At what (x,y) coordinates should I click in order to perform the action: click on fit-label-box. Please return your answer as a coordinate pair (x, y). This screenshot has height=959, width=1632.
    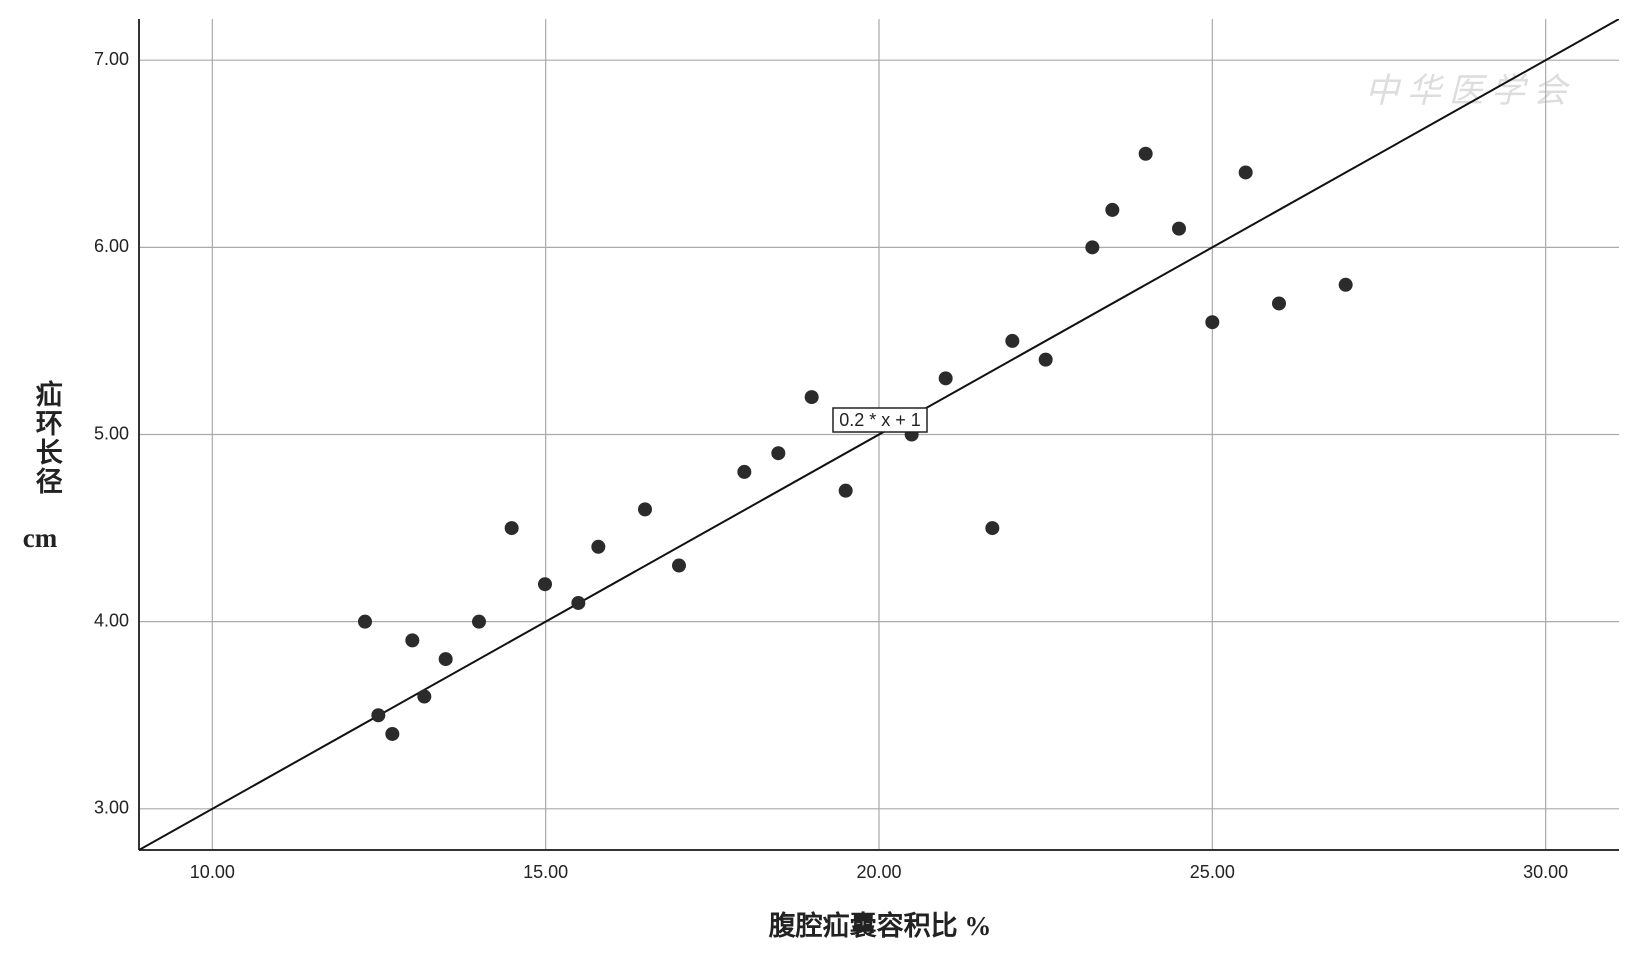
    Looking at the image, I should click on (880, 420).